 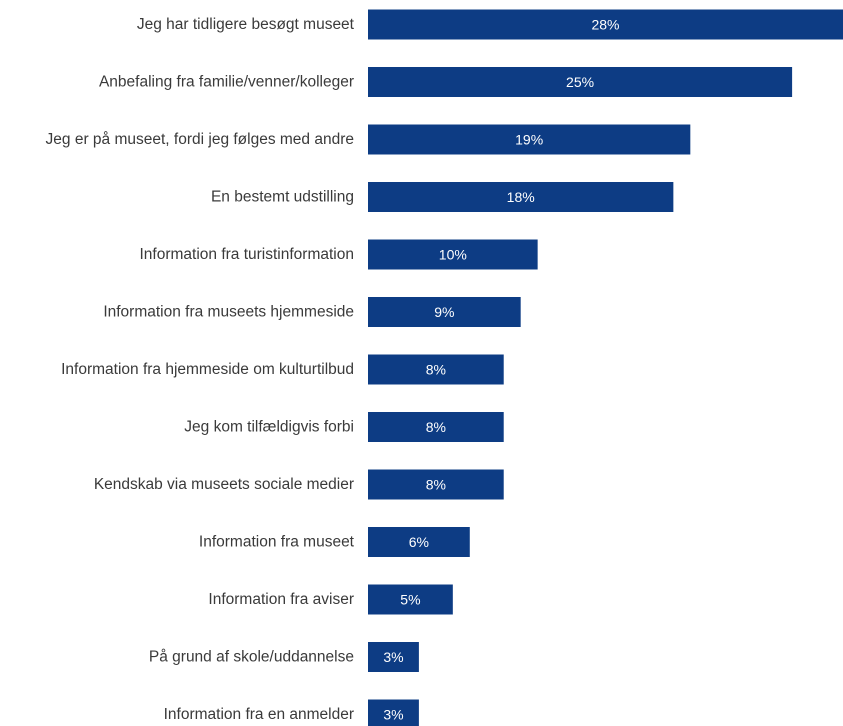 What do you see at coordinates (228, 312) in the screenshot?
I see `category-label: Information fra museets hjemmeside` at bounding box center [228, 312].